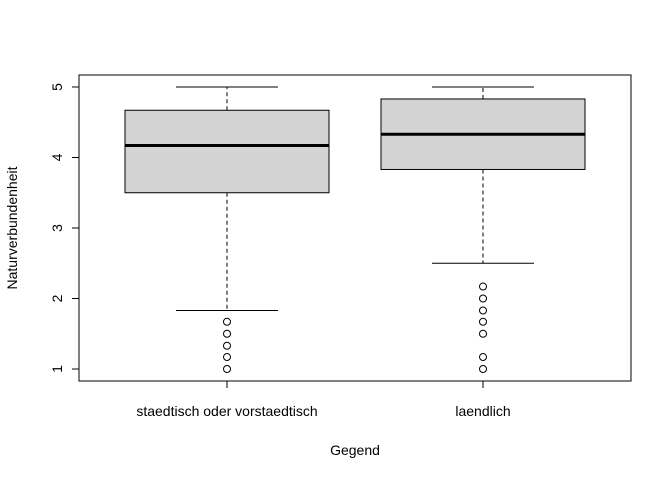  What do you see at coordinates (227, 151) in the screenshot?
I see `iqr-box` at bounding box center [227, 151].